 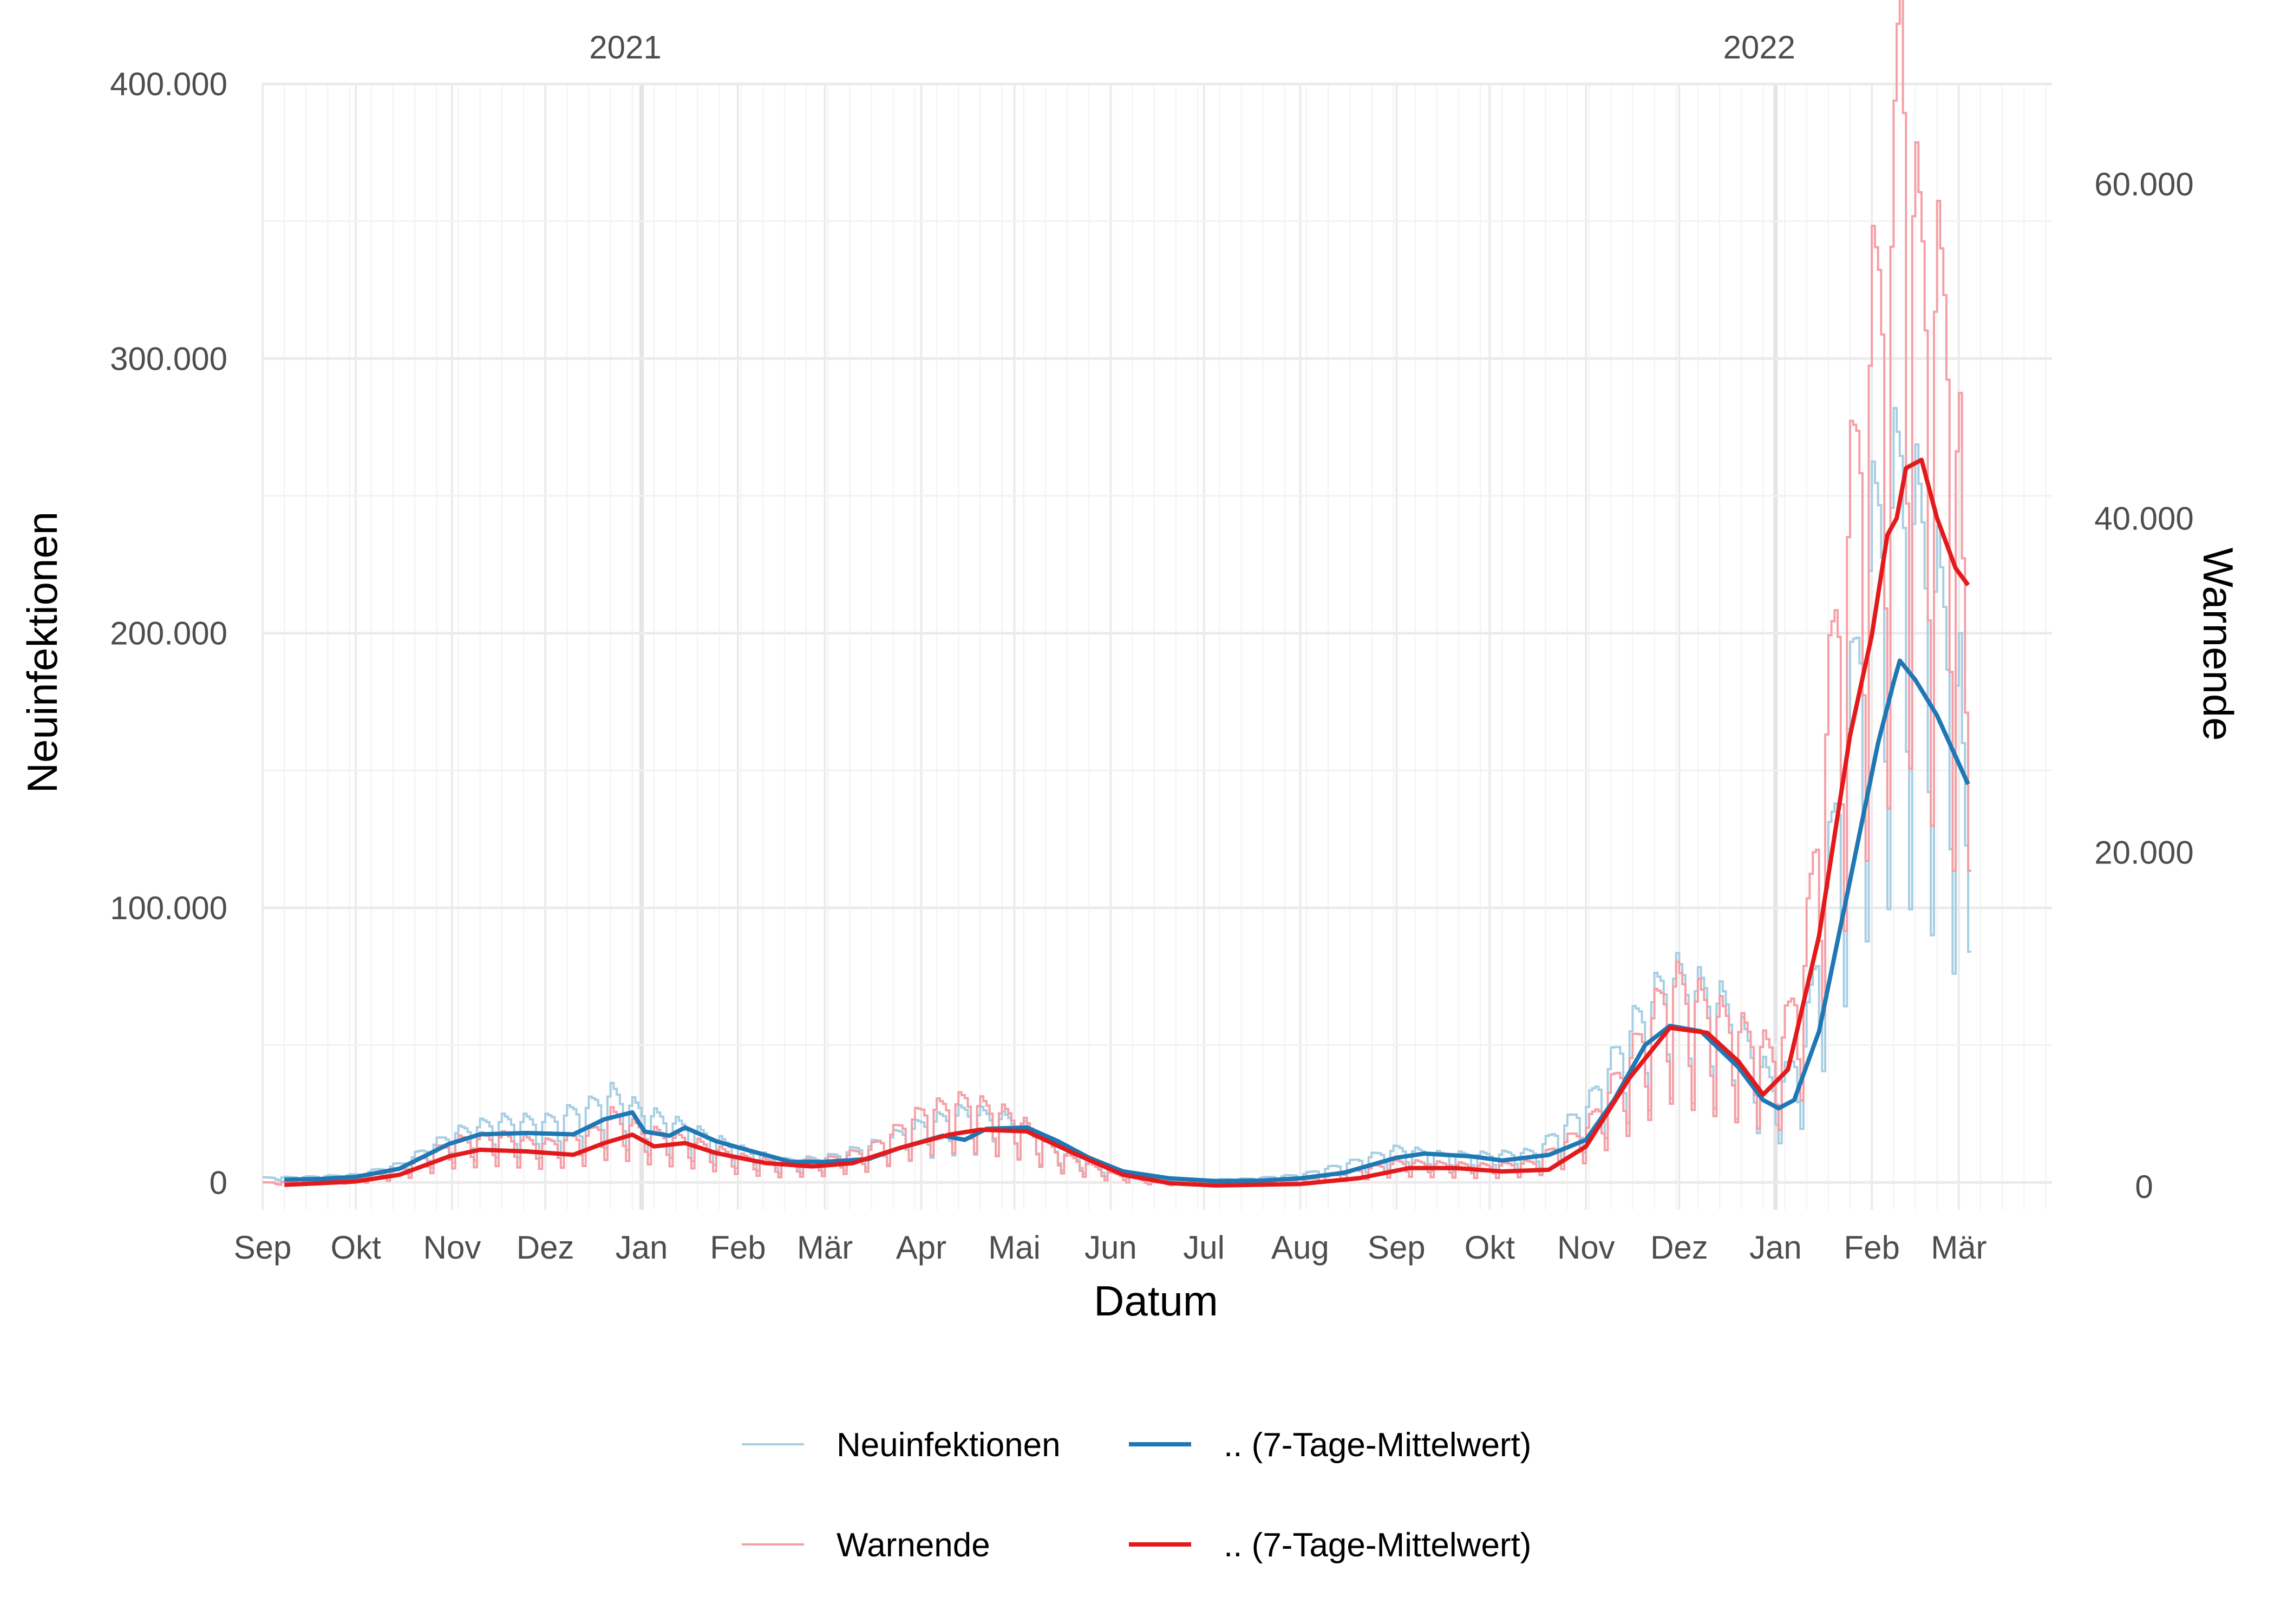 I want to click on y-axis-left: 0 100.000 200.000 300.000 400.000, so click(x=169, y=633).